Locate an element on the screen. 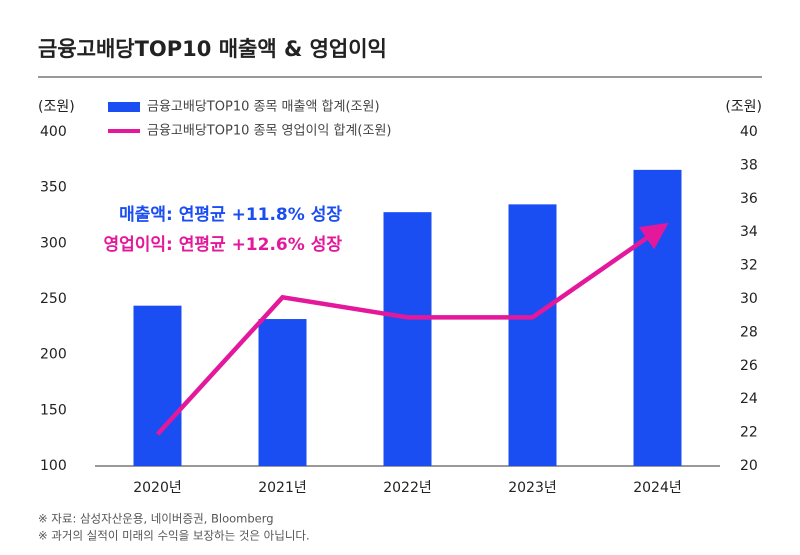  y2-tick-label: 28 is located at coordinates (749, 332).